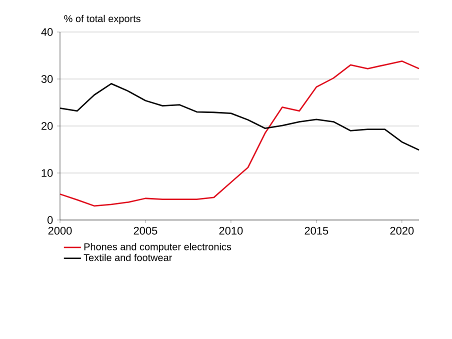 The width and height of the screenshot is (452, 339). Describe the element at coordinates (128, 258) in the screenshot. I see `legend-label: Textile and footwear` at that location.